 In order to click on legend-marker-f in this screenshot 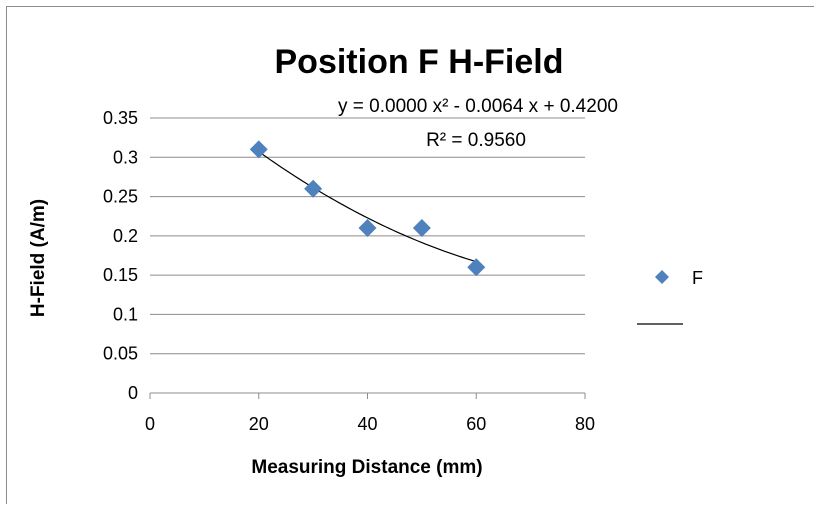, I will do `click(662, 277)`.